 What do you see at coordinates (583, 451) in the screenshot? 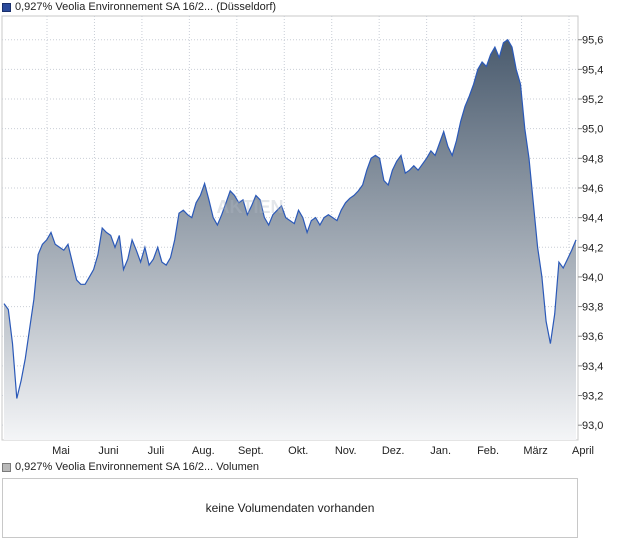
I see `x-tick-label: April` at bounding box center [583, 451].